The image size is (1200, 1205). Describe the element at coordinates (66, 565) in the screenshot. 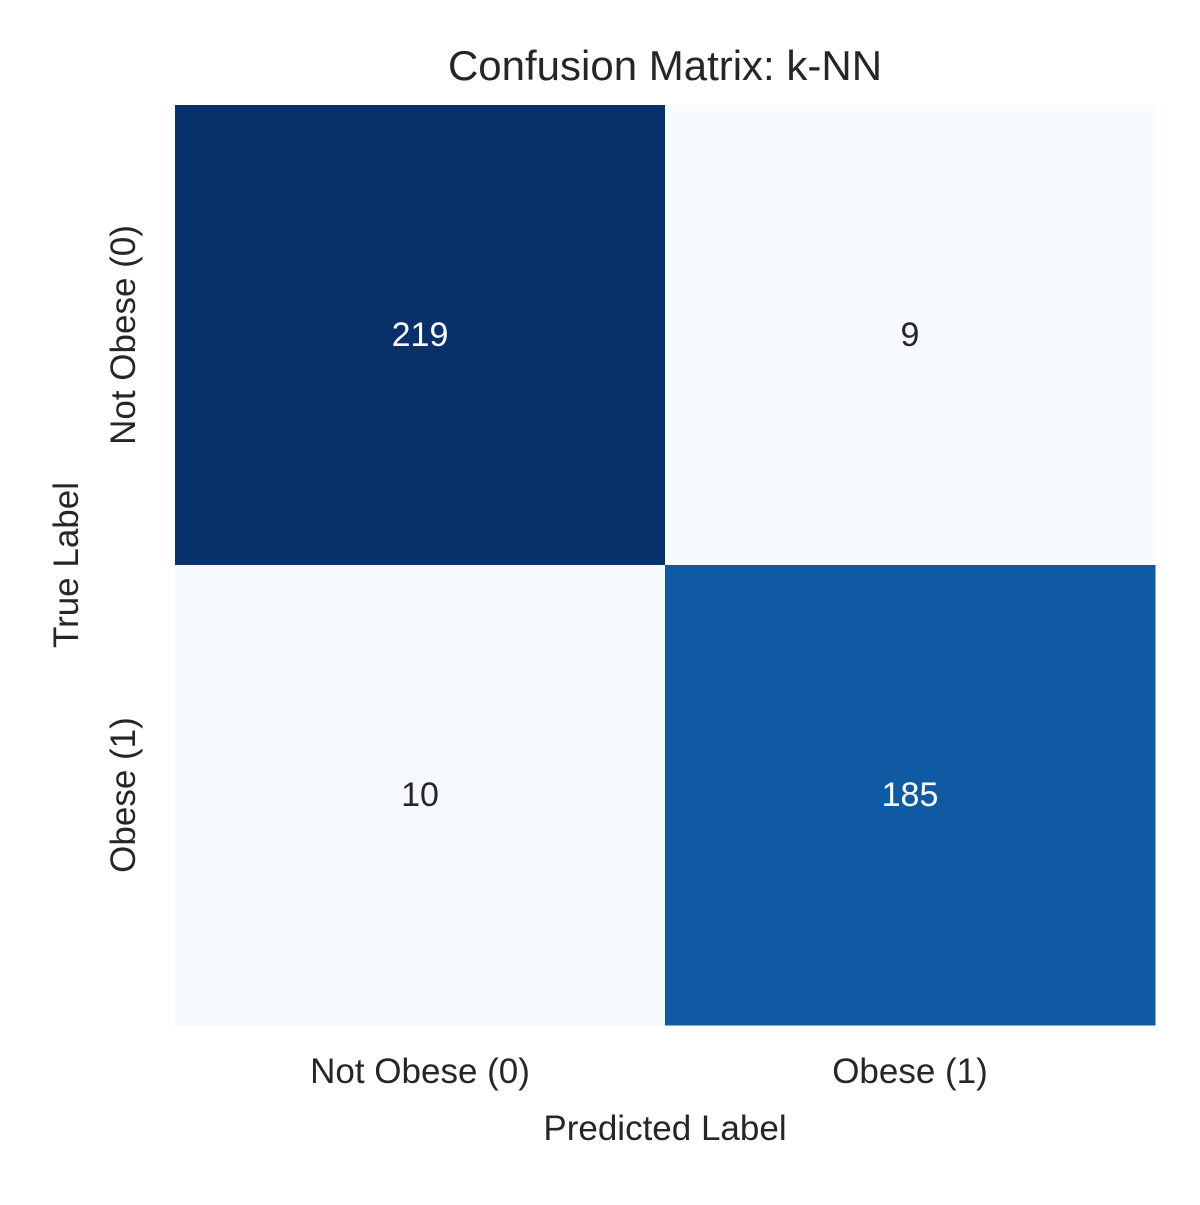

I see `y-axis-label: True Label` at that location.